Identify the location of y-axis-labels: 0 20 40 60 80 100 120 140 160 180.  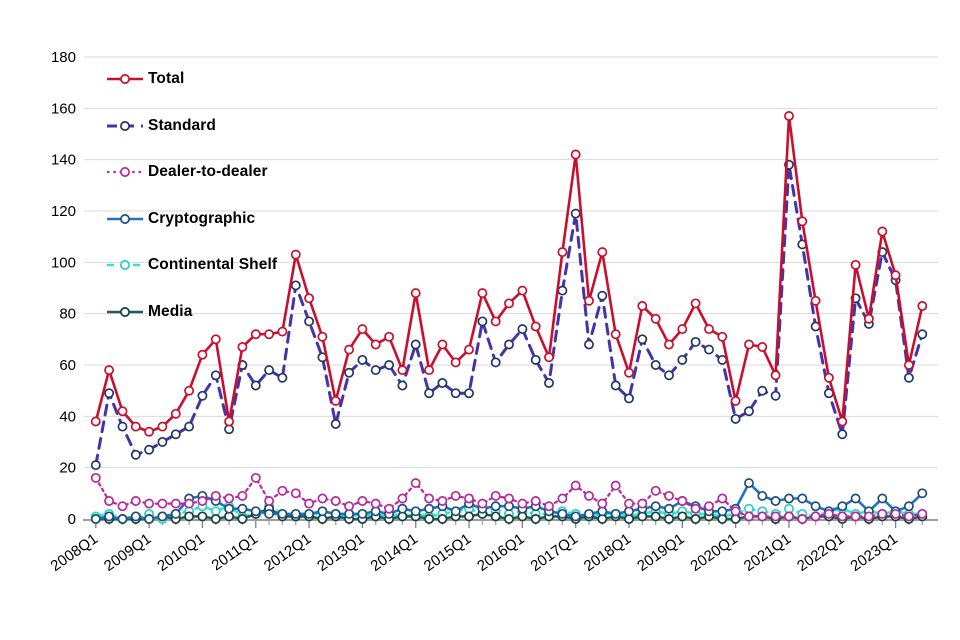
(63, 288).